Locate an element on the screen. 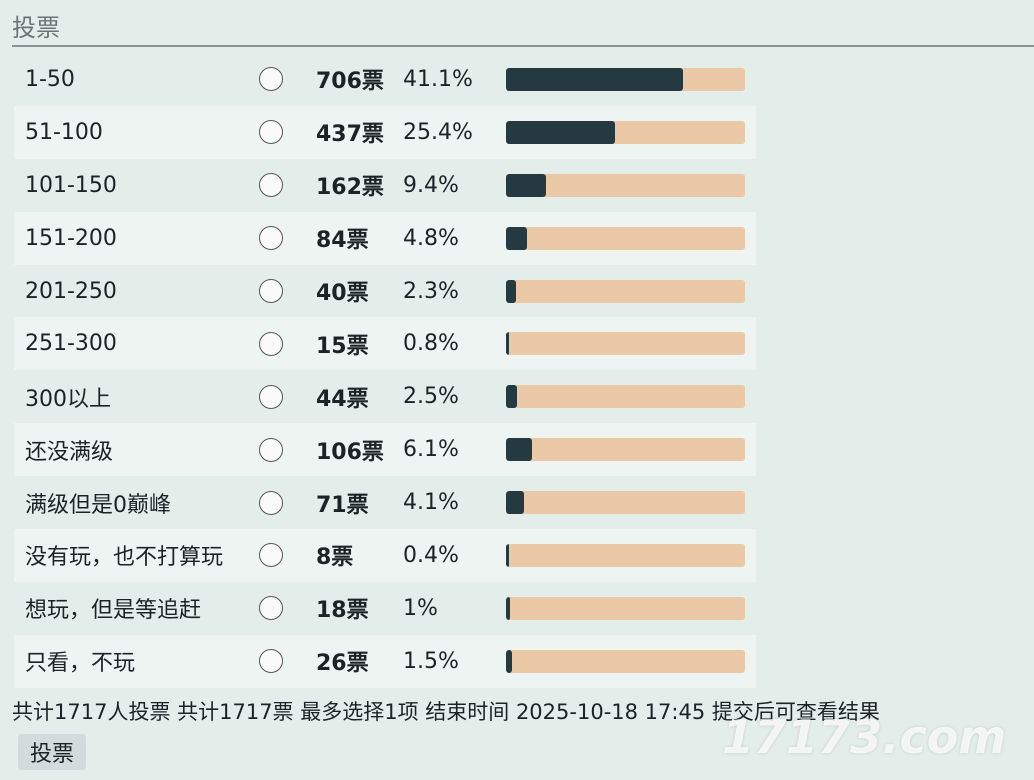 Image resolution: width=1034 pixels, height=780 pixels. poll-option-row: 201-250 40票 2.3% is located at coordinates (385, 291).